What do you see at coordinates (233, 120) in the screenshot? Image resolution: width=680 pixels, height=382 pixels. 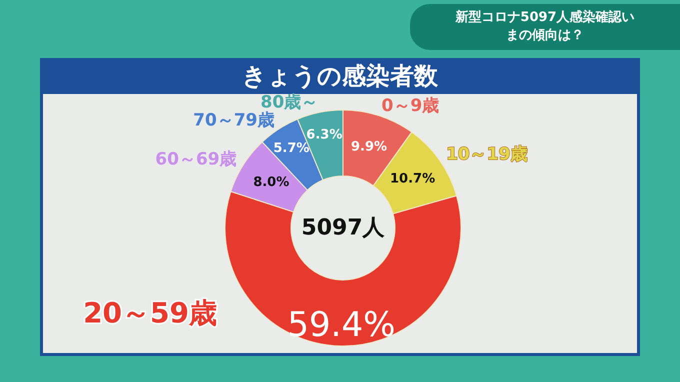 I see `slice-label: 70～79歳` at bounding box center [233, 120].